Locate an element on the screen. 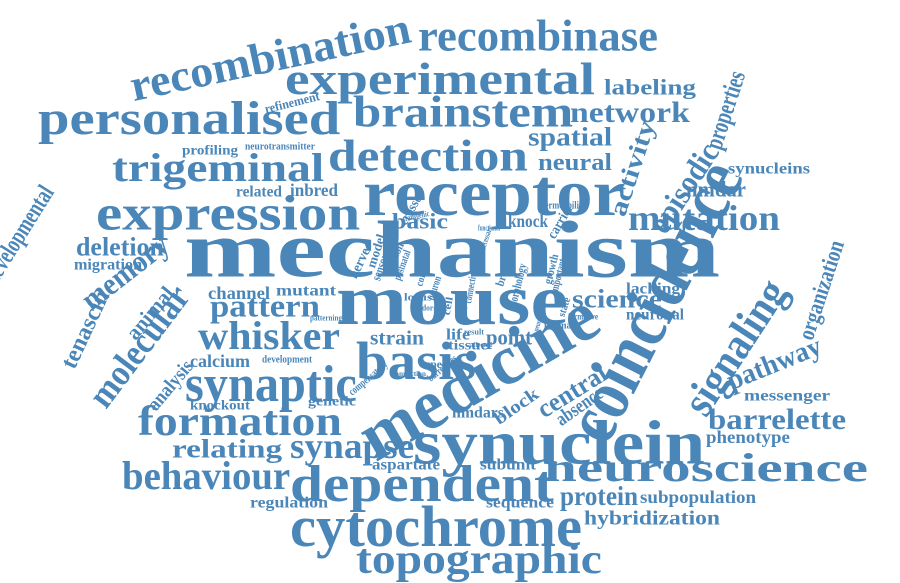 This screenshot has height=583, width=900. word-detection: detection is located at coordinates (428, 156).